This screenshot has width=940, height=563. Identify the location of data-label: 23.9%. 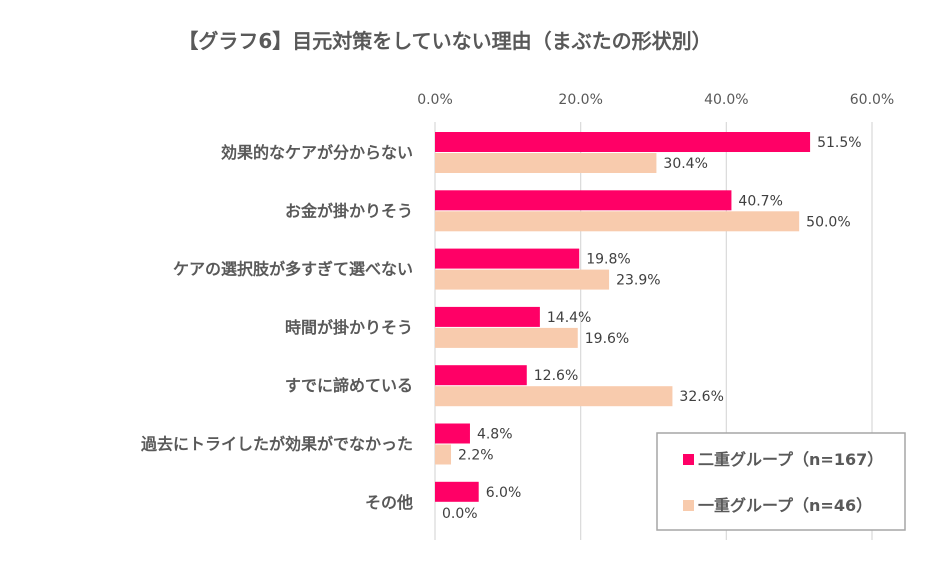
(638, 281).